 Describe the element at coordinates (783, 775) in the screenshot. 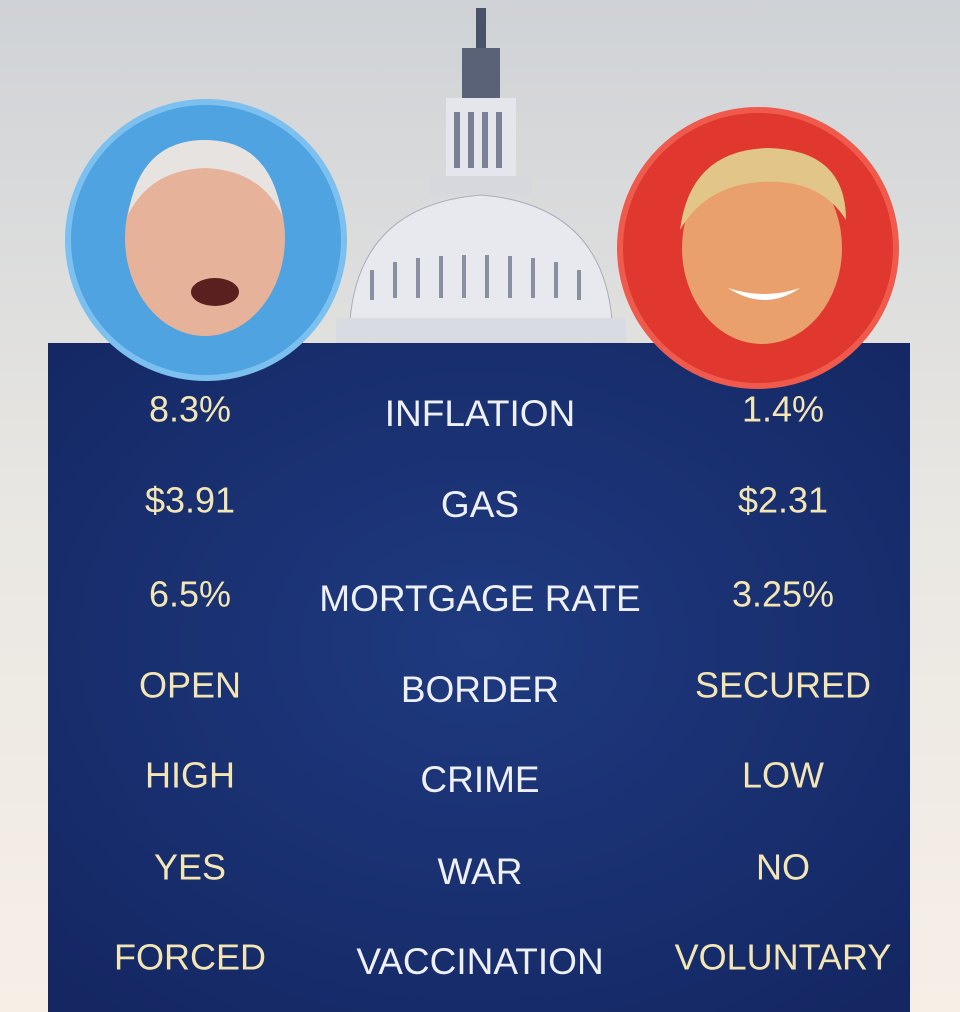

I see `right-value: LOW` at that location.